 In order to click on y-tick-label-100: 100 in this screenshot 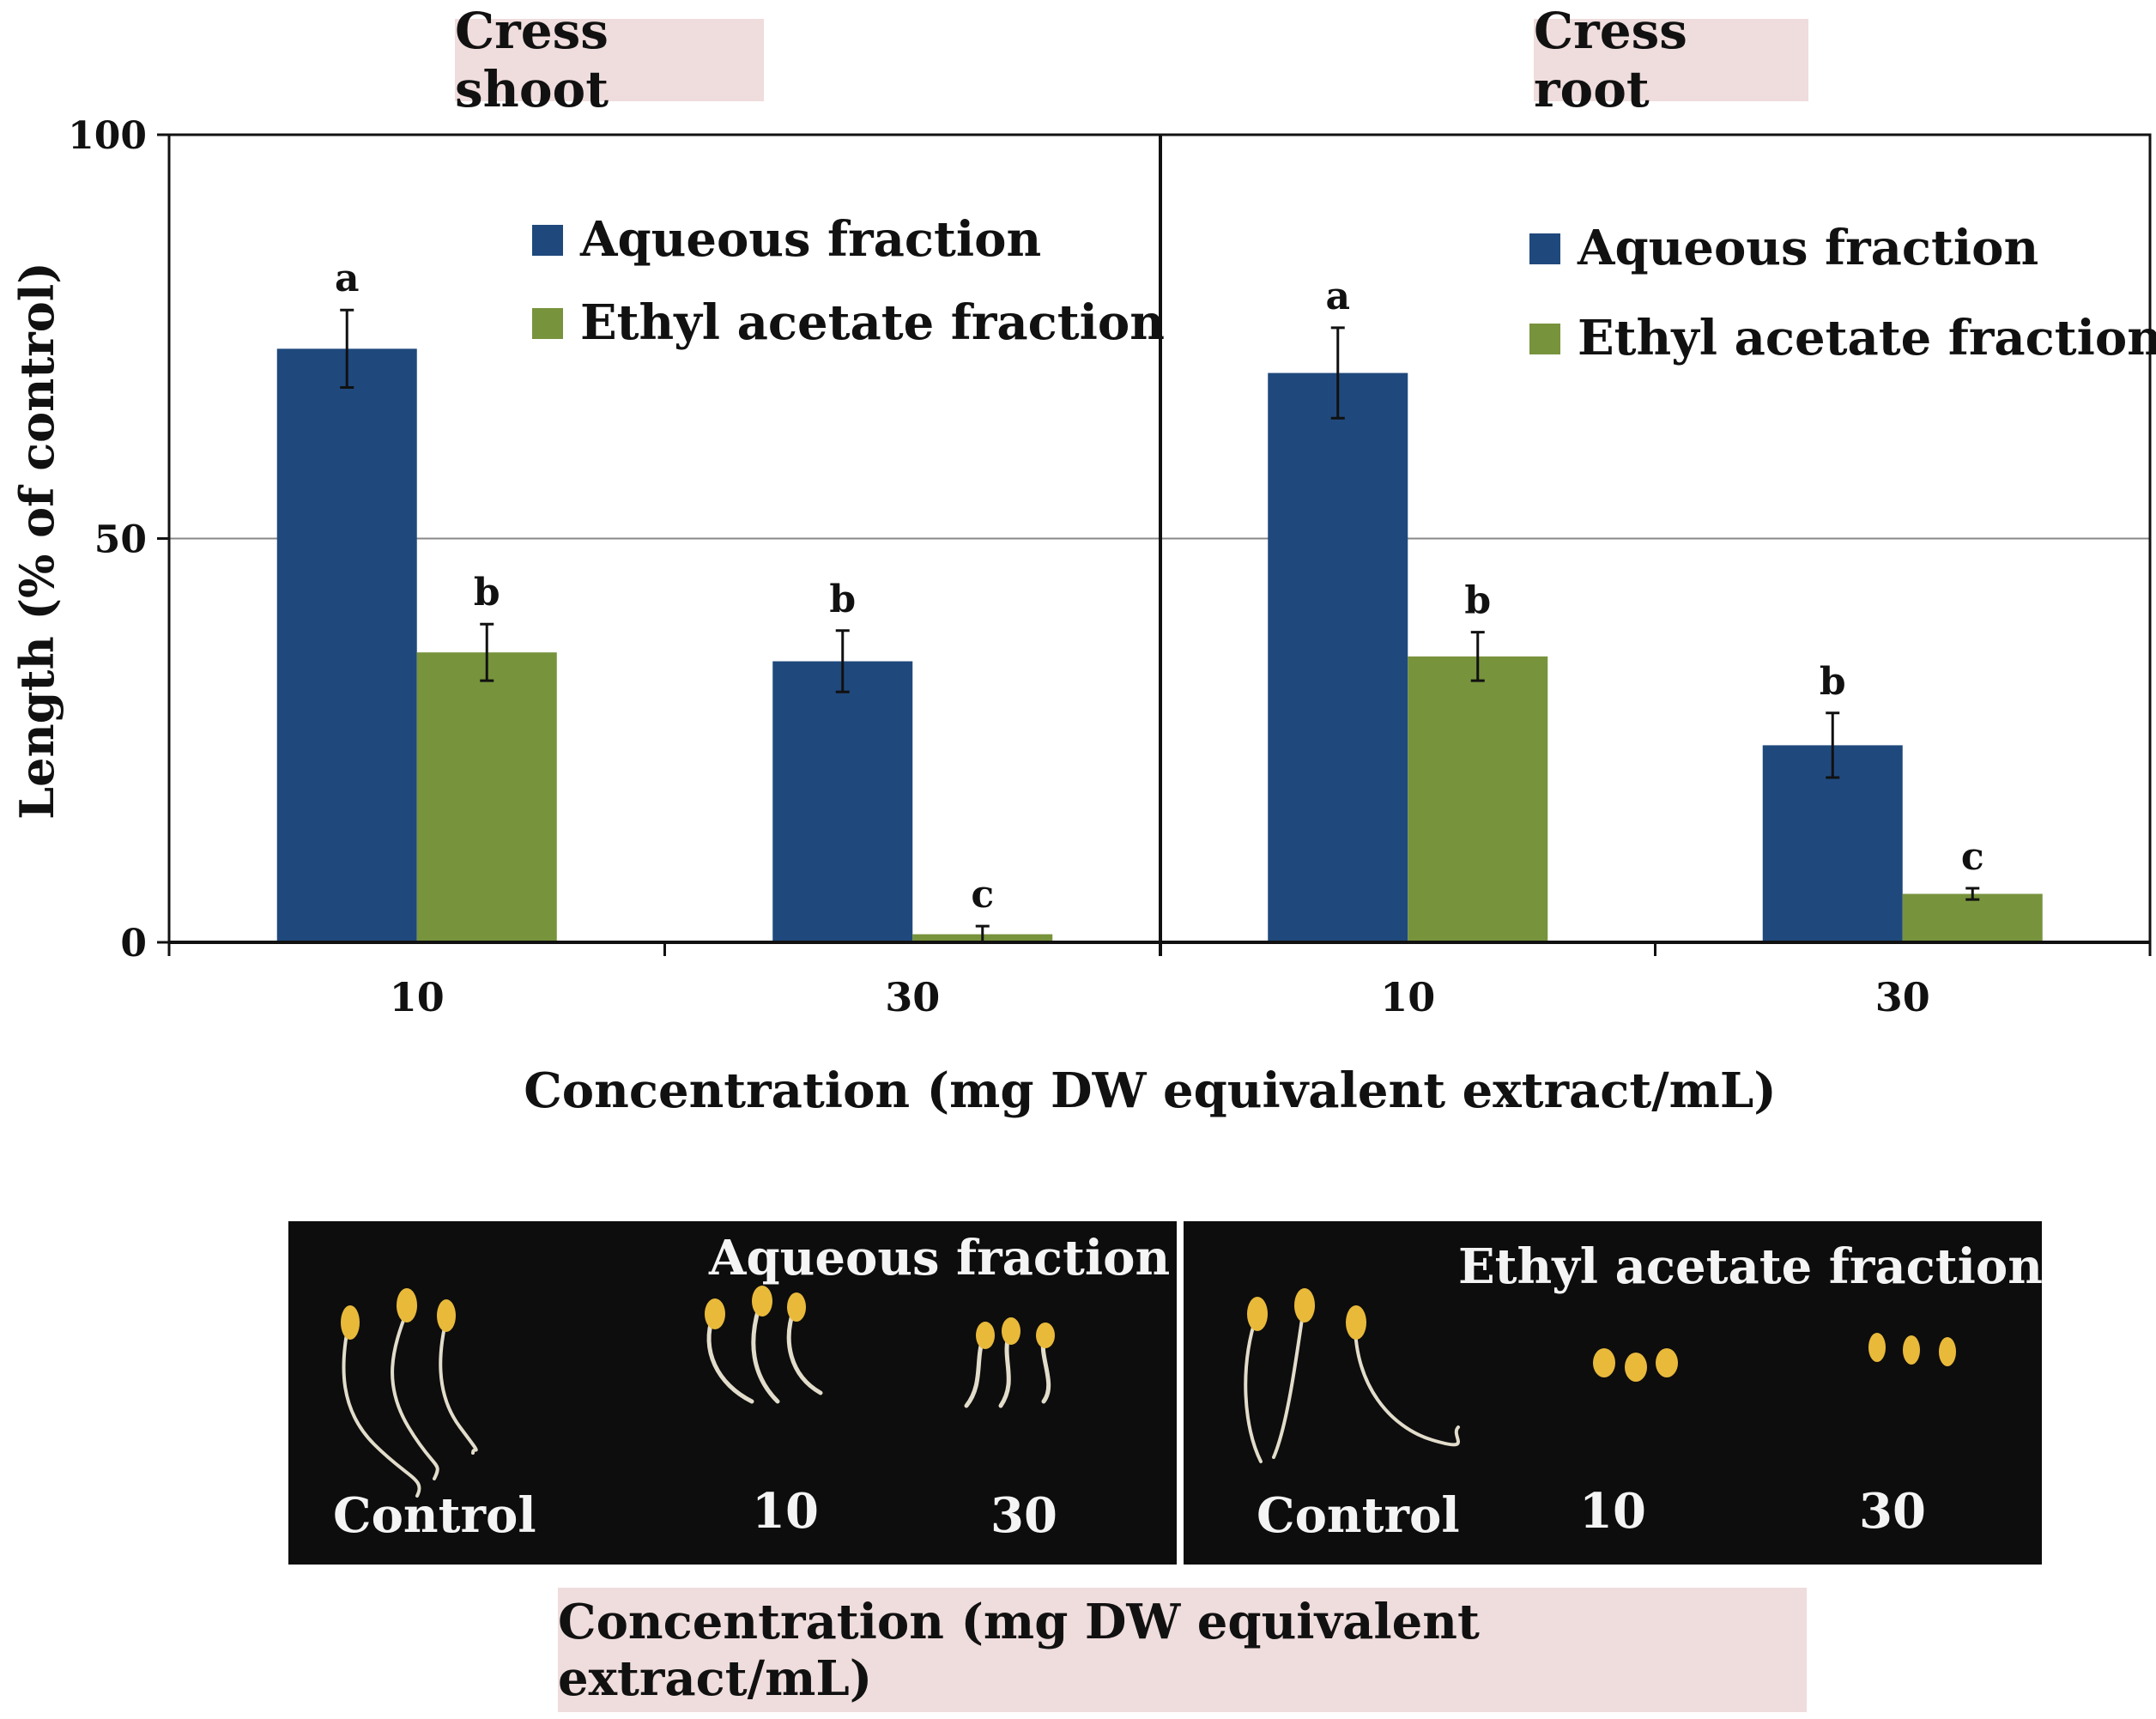, I will do `click(108, 136)`.